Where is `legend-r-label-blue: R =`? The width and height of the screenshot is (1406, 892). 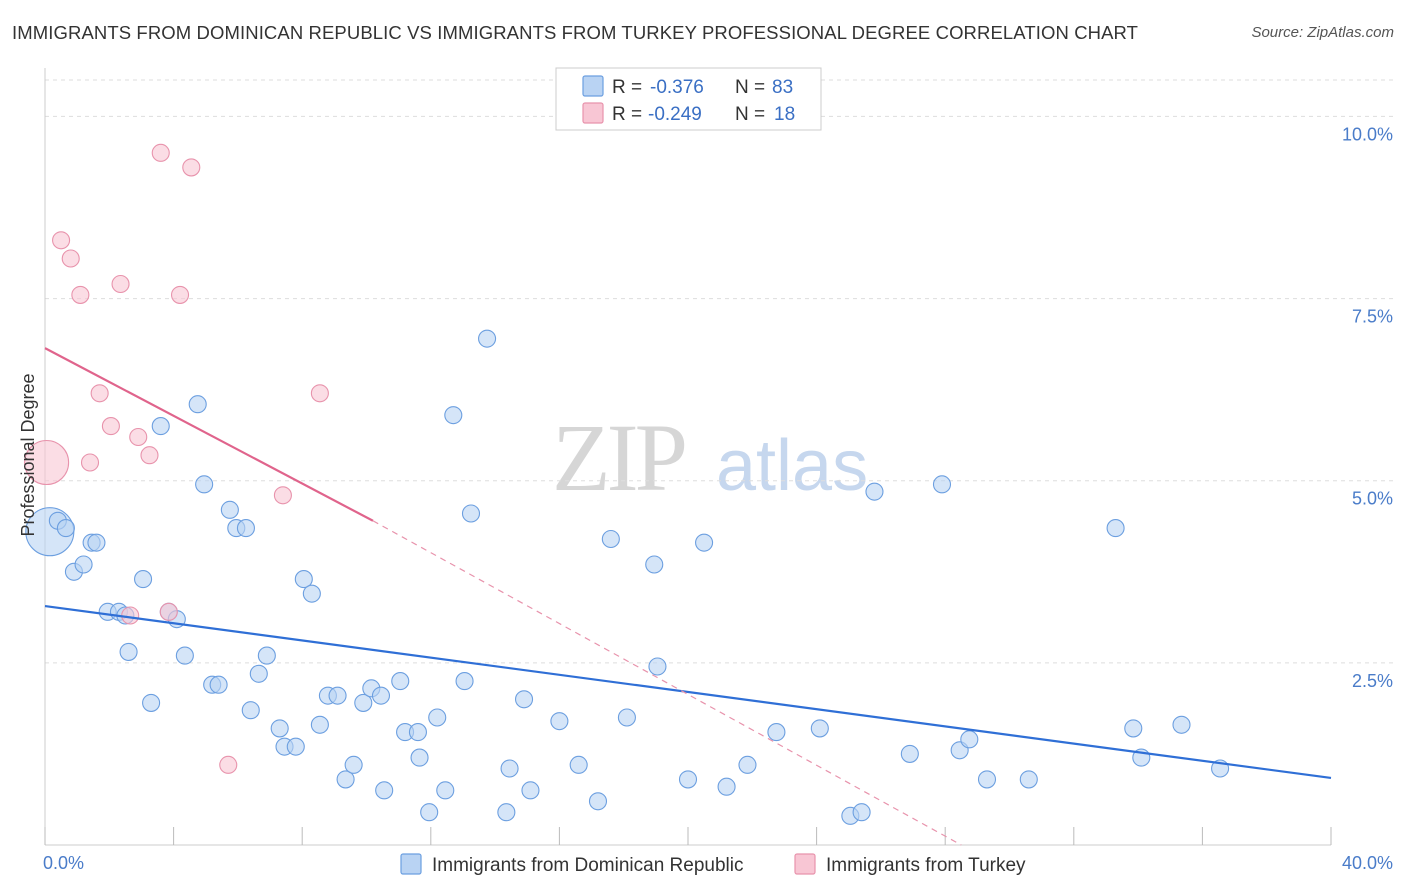 legend-r-label-blue: R = is located at coordinates (627, 87).